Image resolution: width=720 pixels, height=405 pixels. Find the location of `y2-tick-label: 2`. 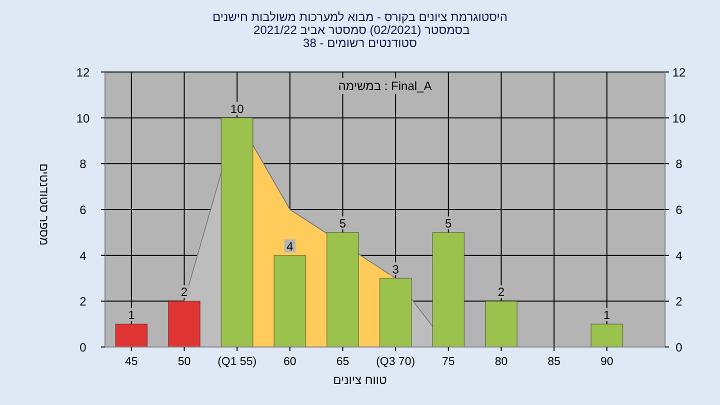

y2-tick-label: 2 is located at coordinates (679, 301).